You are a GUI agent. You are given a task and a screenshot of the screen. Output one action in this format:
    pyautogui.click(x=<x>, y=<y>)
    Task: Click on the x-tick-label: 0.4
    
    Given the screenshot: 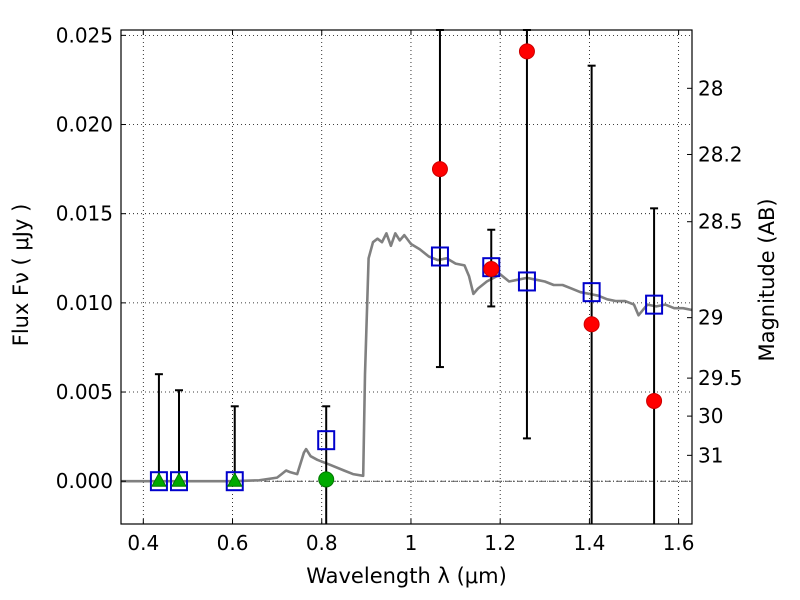 What is the action you would take?
    pyautogui.click(x=143, y=543)
    